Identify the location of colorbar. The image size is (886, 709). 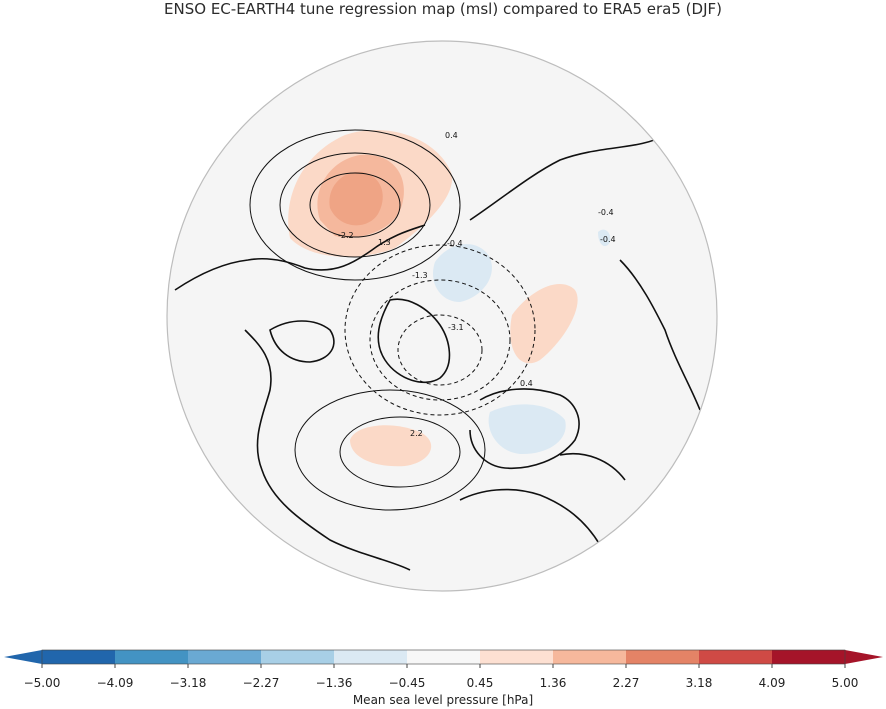
(443, 658).